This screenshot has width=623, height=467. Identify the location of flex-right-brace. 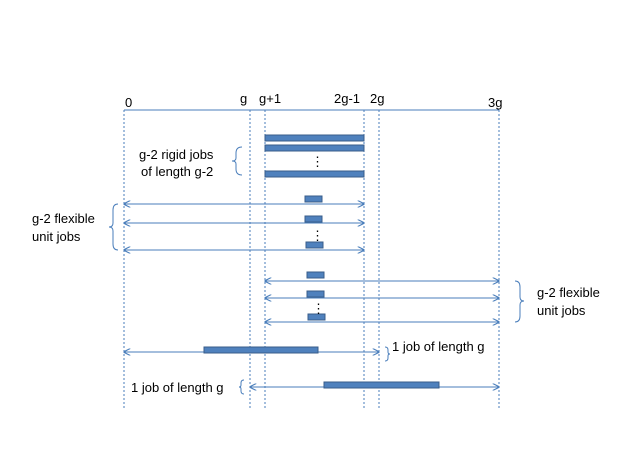
(519, 301).